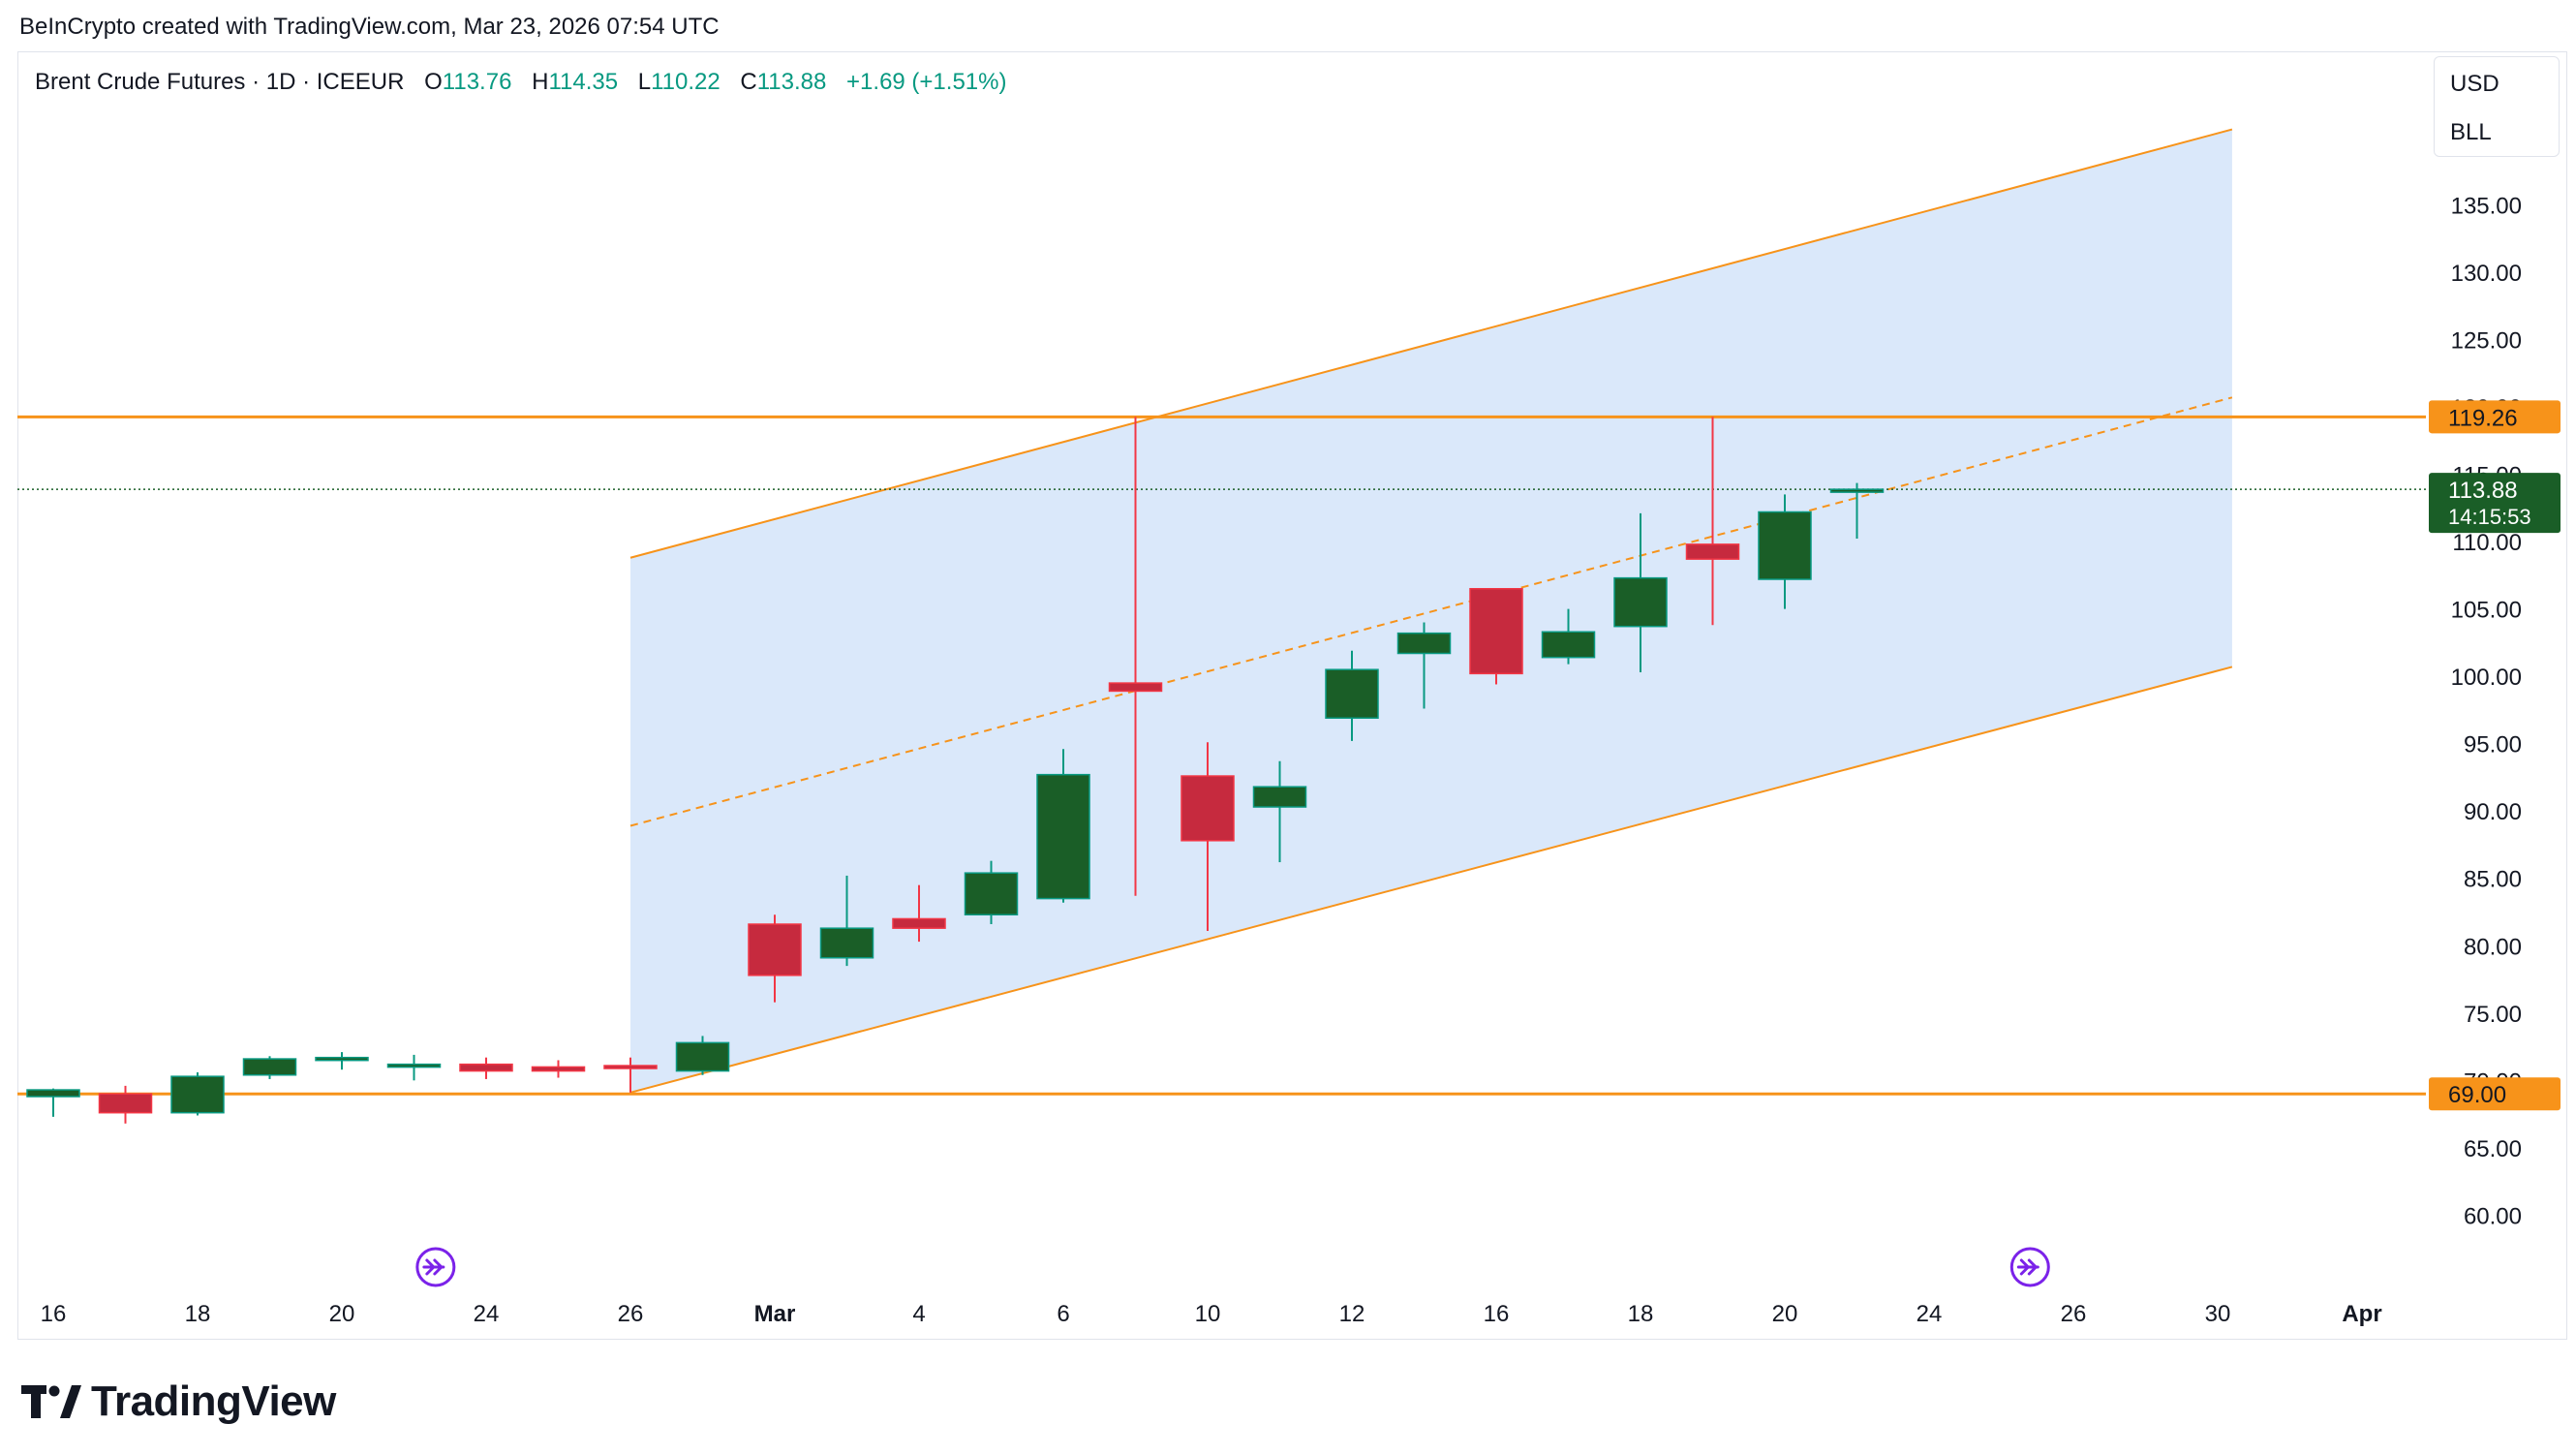 The width and height of the screenshot is (2576, 1455). Describe the element at coordinates (2474, 84) in the screenshot. I see `currency-label: USD` at that location.